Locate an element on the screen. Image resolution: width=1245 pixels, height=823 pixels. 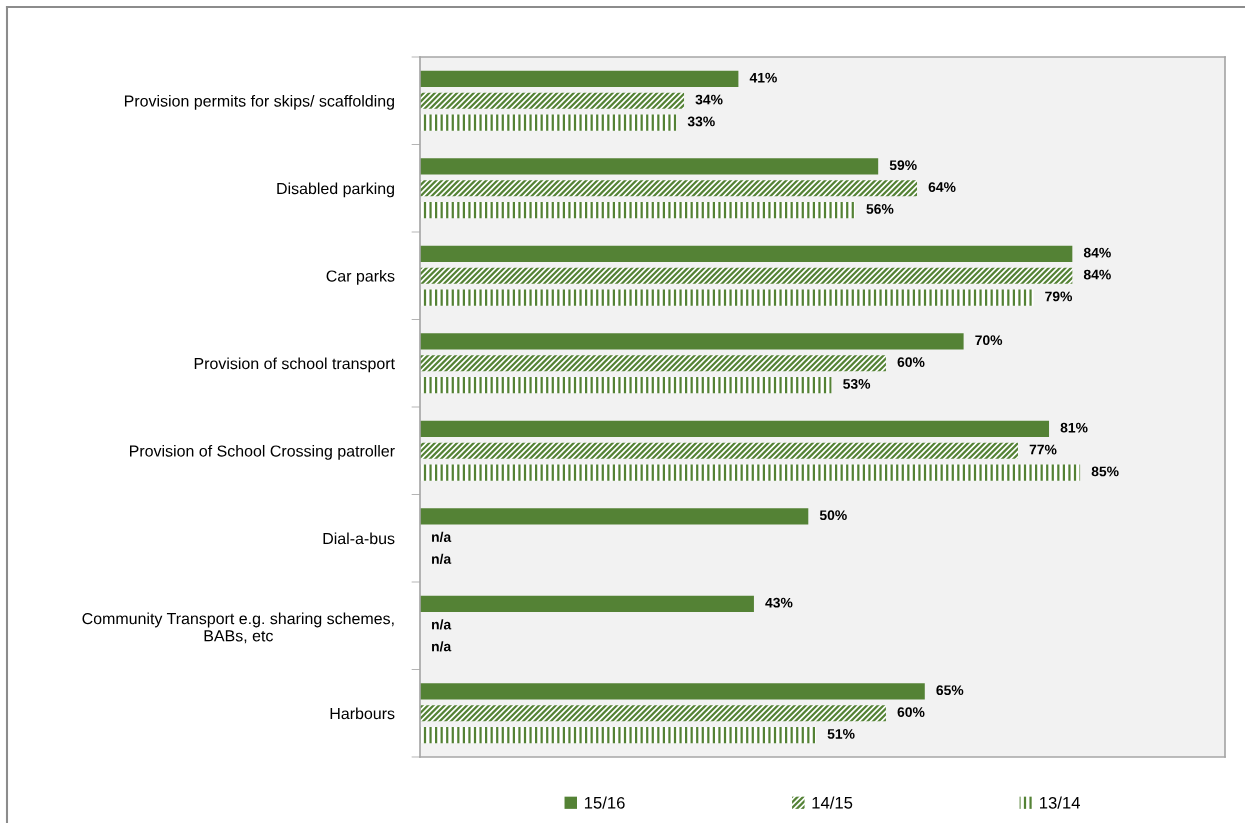
data-label: 81% is located at coordinates (1074, 427).